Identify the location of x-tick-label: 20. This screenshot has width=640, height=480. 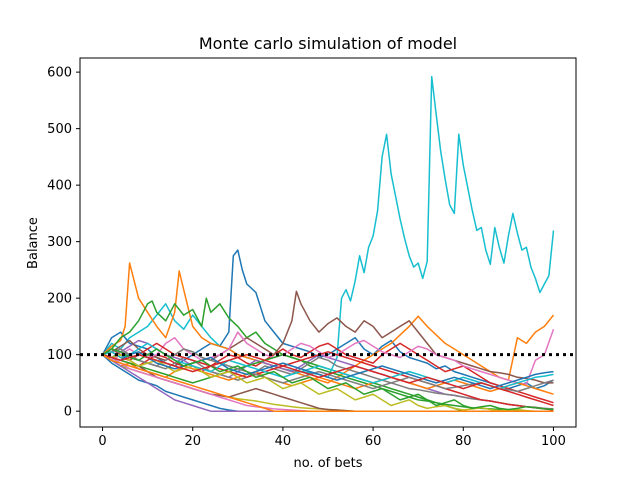
(192, 441).